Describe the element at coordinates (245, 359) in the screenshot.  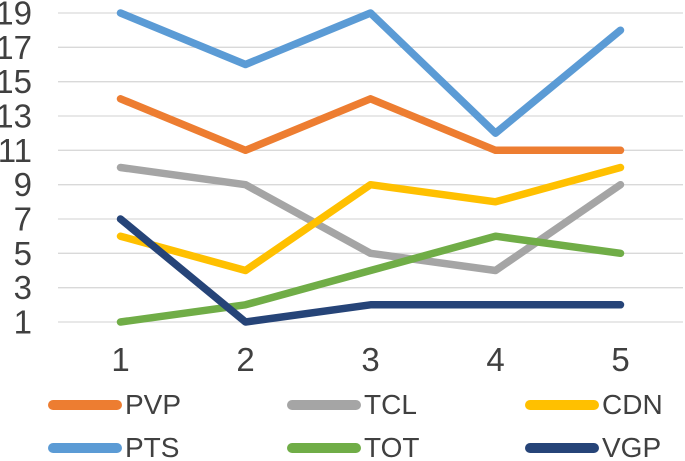
I see `x-tick-label-2: 2` at that location.